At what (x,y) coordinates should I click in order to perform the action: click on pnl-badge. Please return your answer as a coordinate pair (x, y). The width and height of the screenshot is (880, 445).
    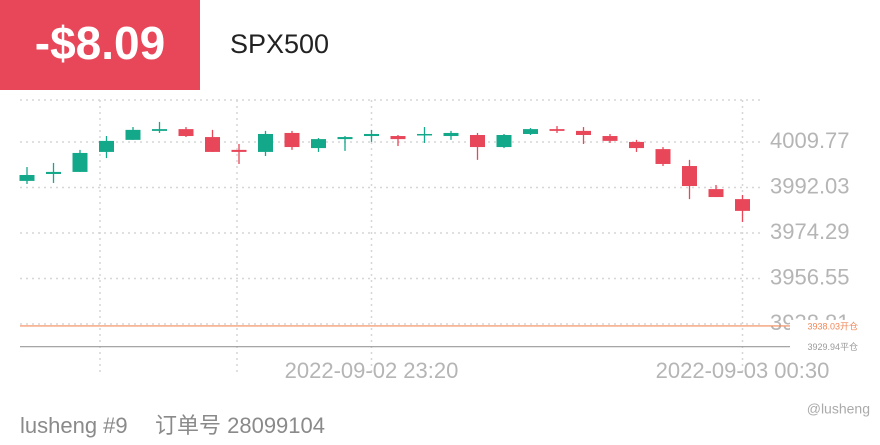
    Looking at the image, I should click on (100, 45).